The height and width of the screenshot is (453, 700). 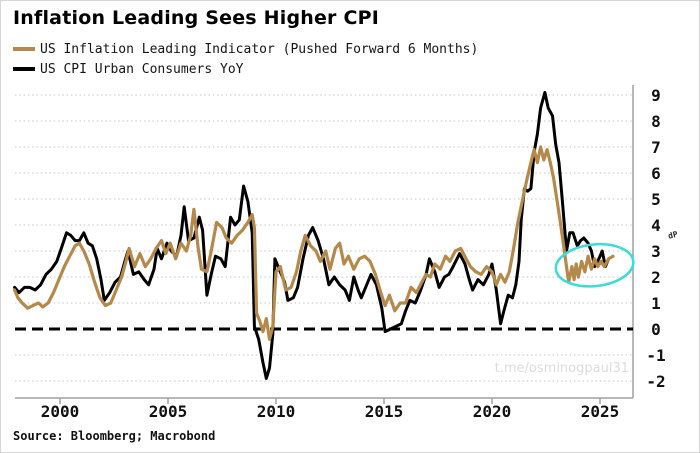 I want to click on y-tick-label-6: 6, so click(x=656, y=173).